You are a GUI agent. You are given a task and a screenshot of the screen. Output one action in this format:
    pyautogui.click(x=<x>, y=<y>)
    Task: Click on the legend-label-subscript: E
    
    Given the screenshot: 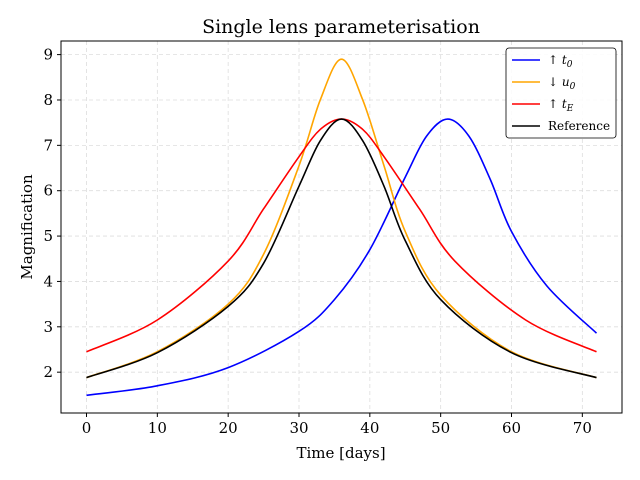 What is the action you would take?
    pyautogui.click(x=570, y=109)
    